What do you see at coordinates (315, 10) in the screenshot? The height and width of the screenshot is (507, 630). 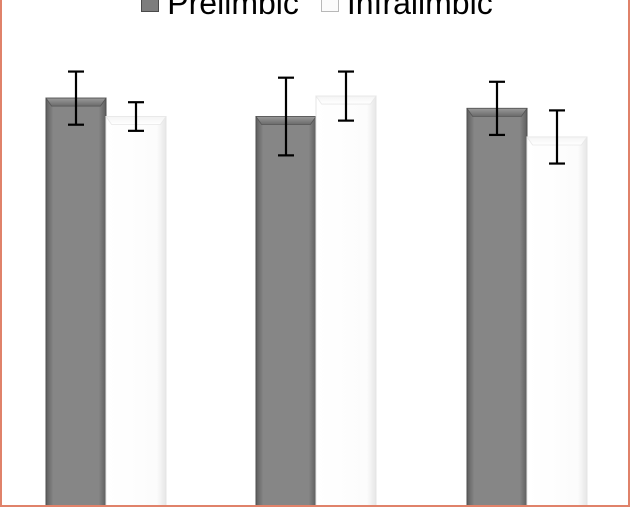 I see `chart-legend: Prelimbic Infralimbic` at bounding box center [315, 10].